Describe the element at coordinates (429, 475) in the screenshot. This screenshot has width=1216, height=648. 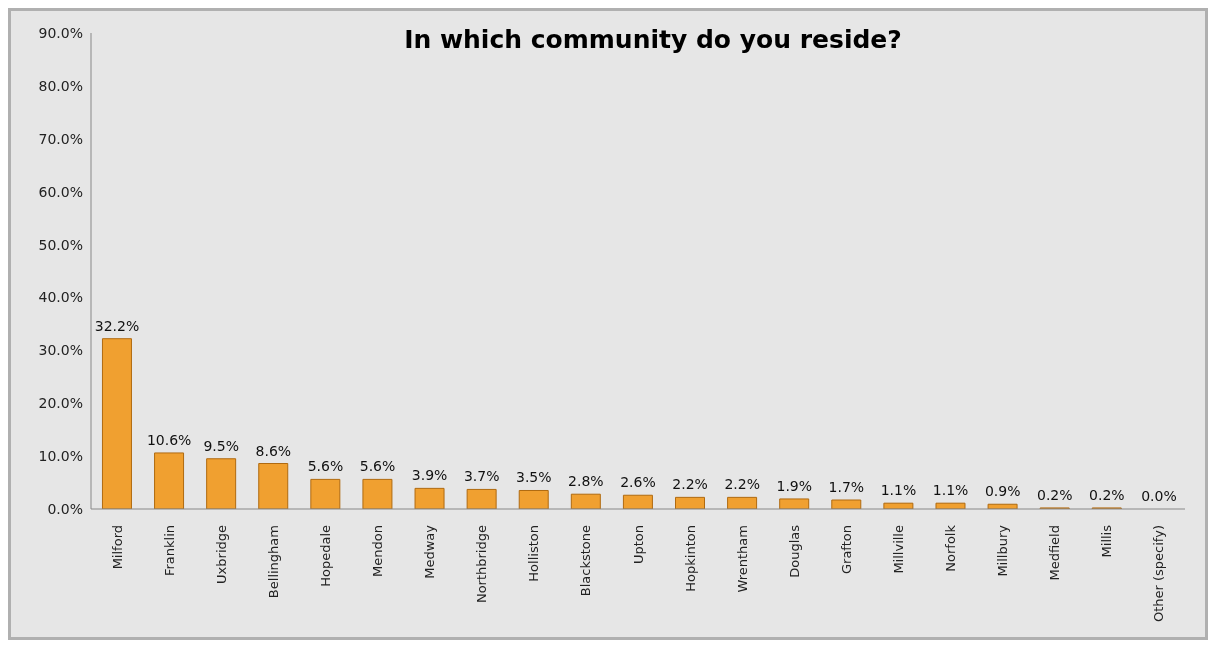
I see `data-label: 3.9%` at that location.